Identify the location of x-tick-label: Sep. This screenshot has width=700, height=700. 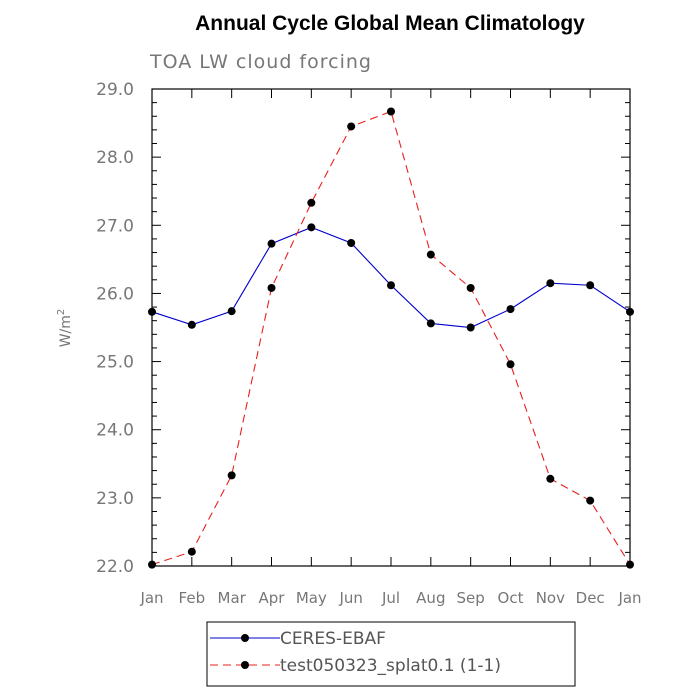
(471, 598).